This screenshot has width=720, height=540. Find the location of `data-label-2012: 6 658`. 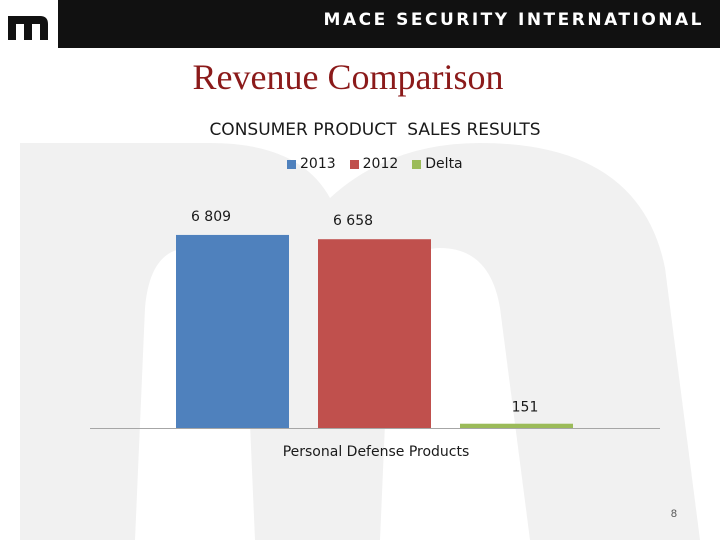

data-label-2012: 6 658 is located at coordinates (353, 221).